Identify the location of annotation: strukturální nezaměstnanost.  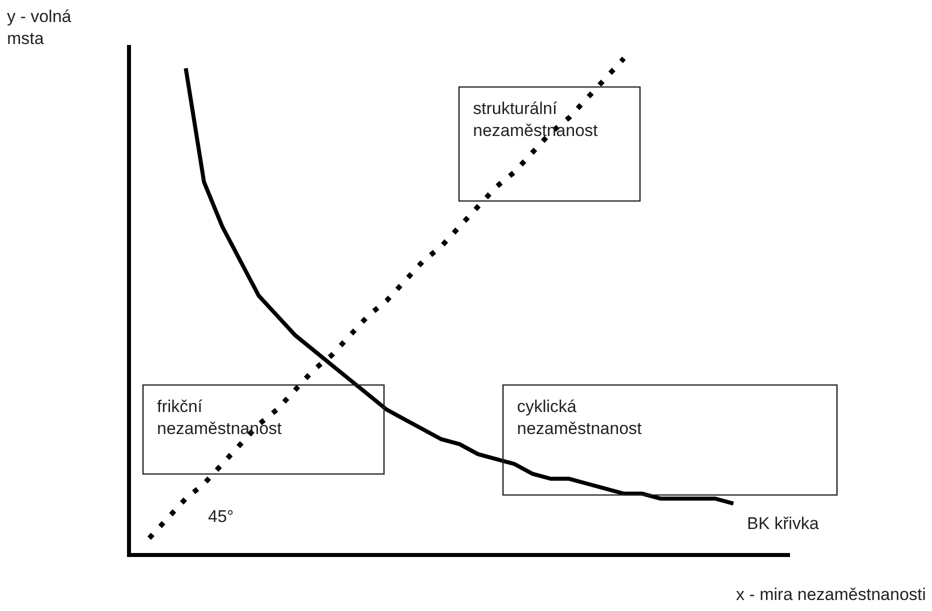
(535, 119).